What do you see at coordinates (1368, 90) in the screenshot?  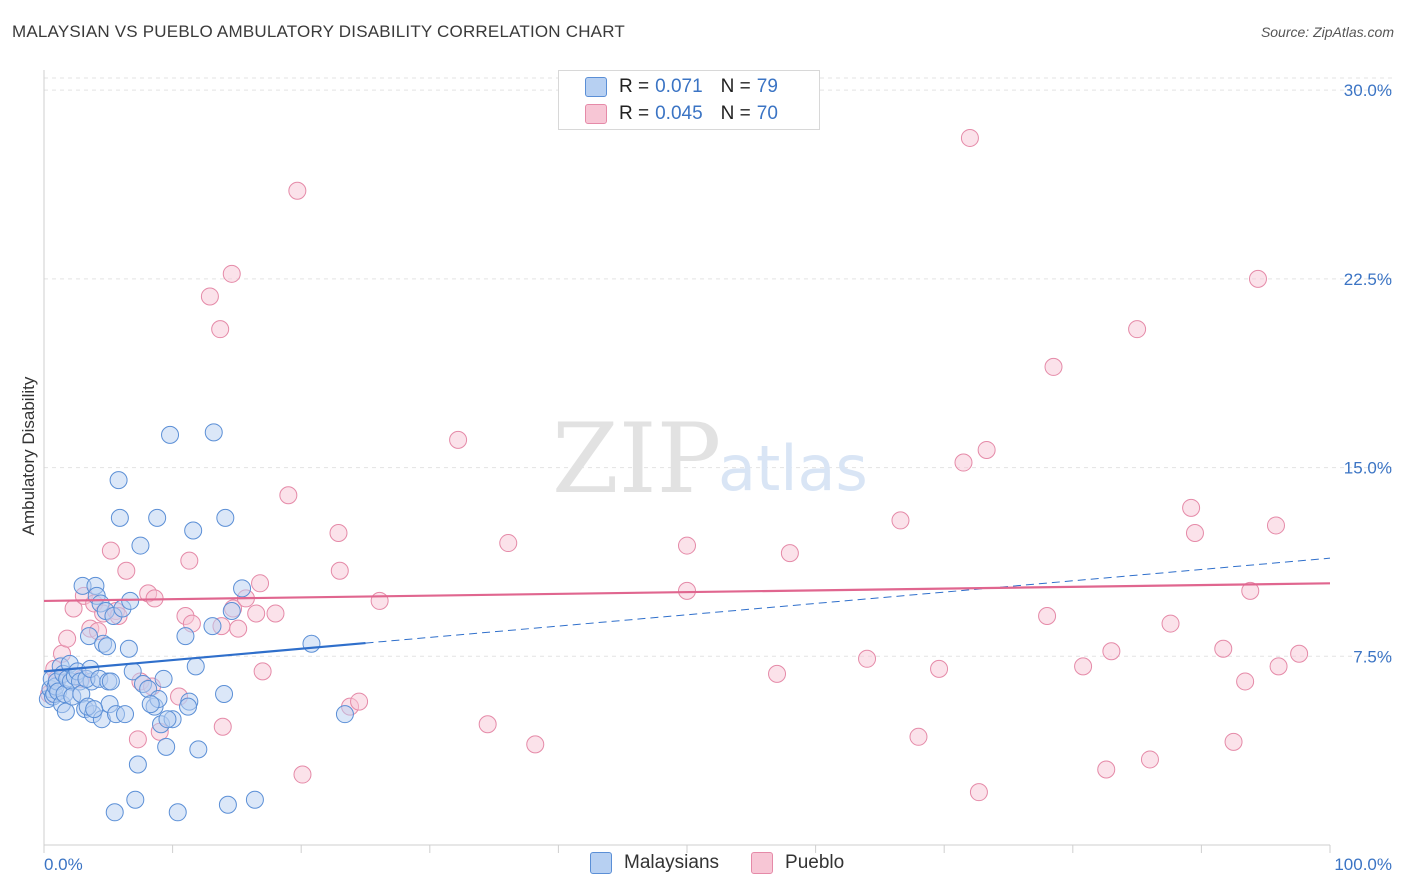 I see `y-tick-label: 30.0%` at bounding box center [1368, 90].